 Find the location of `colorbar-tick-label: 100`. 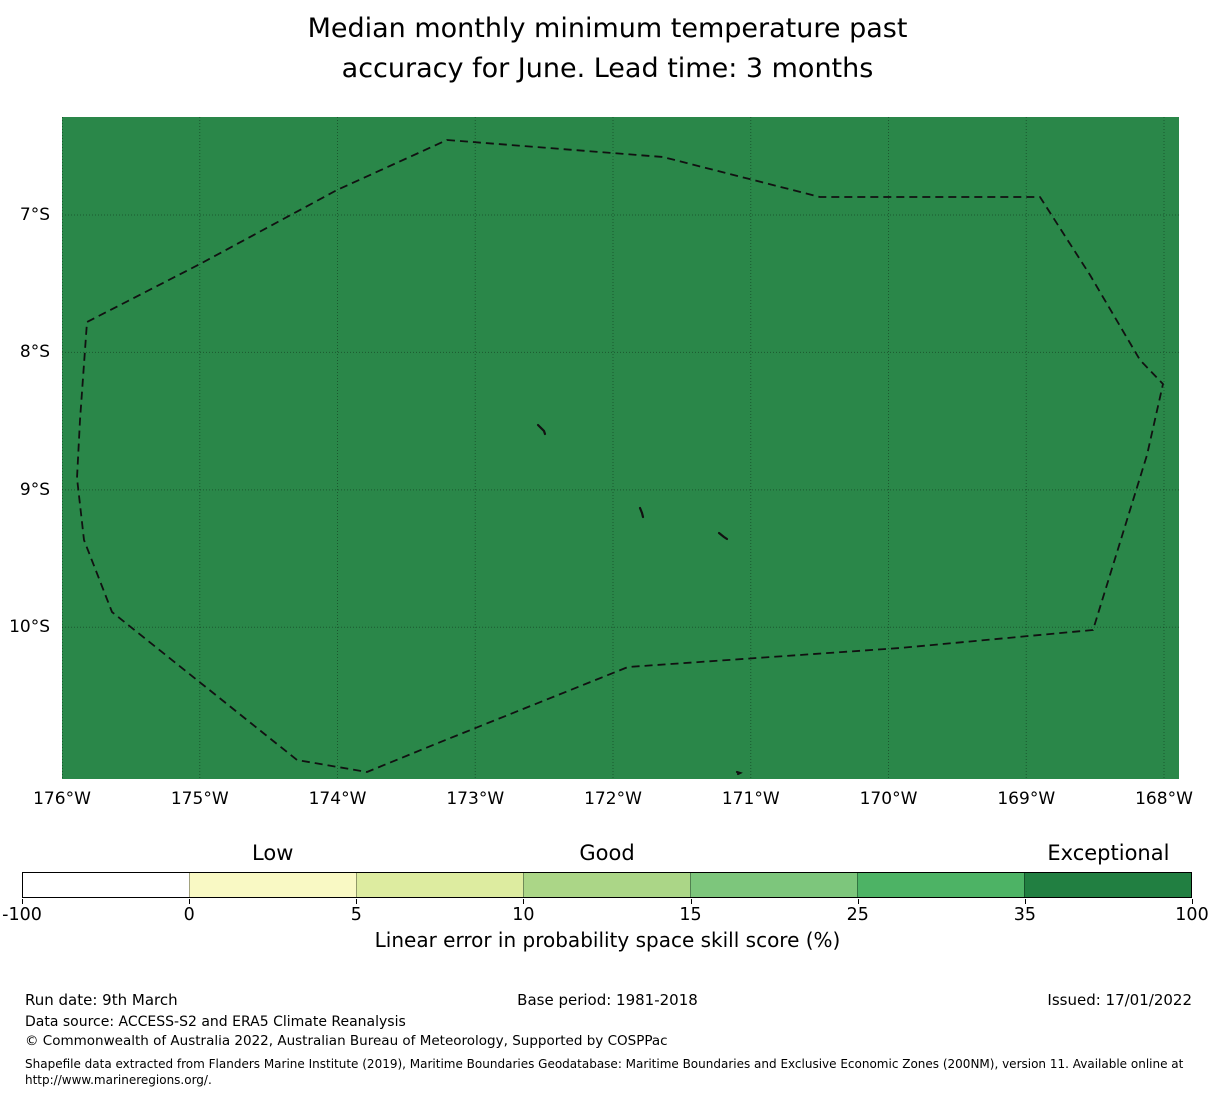

colorbar-tick-label: 100 is located at coordinates (1192, 915).